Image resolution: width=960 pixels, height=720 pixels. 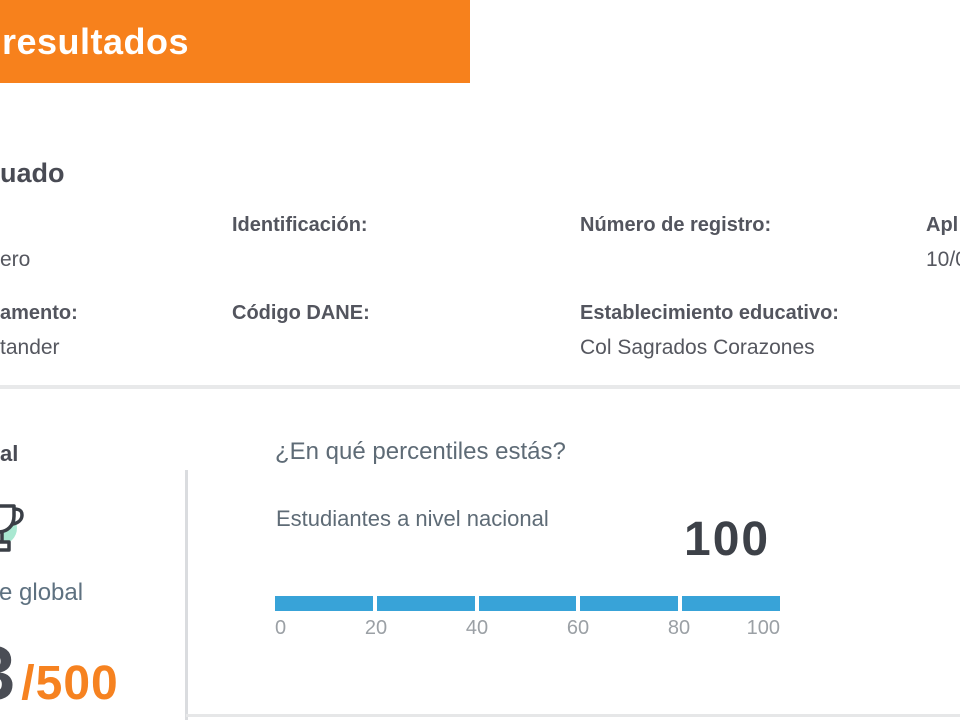 I want to click on results-banner, so click(x=235, y=41).